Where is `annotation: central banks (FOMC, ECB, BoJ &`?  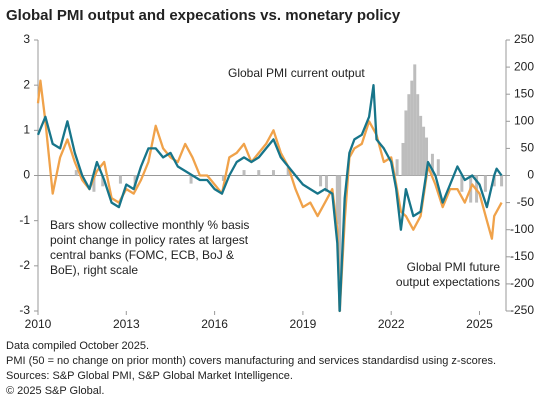
annotation: central banks (FOMC, ECB, BoJ & is located at coordinates (142, 255).